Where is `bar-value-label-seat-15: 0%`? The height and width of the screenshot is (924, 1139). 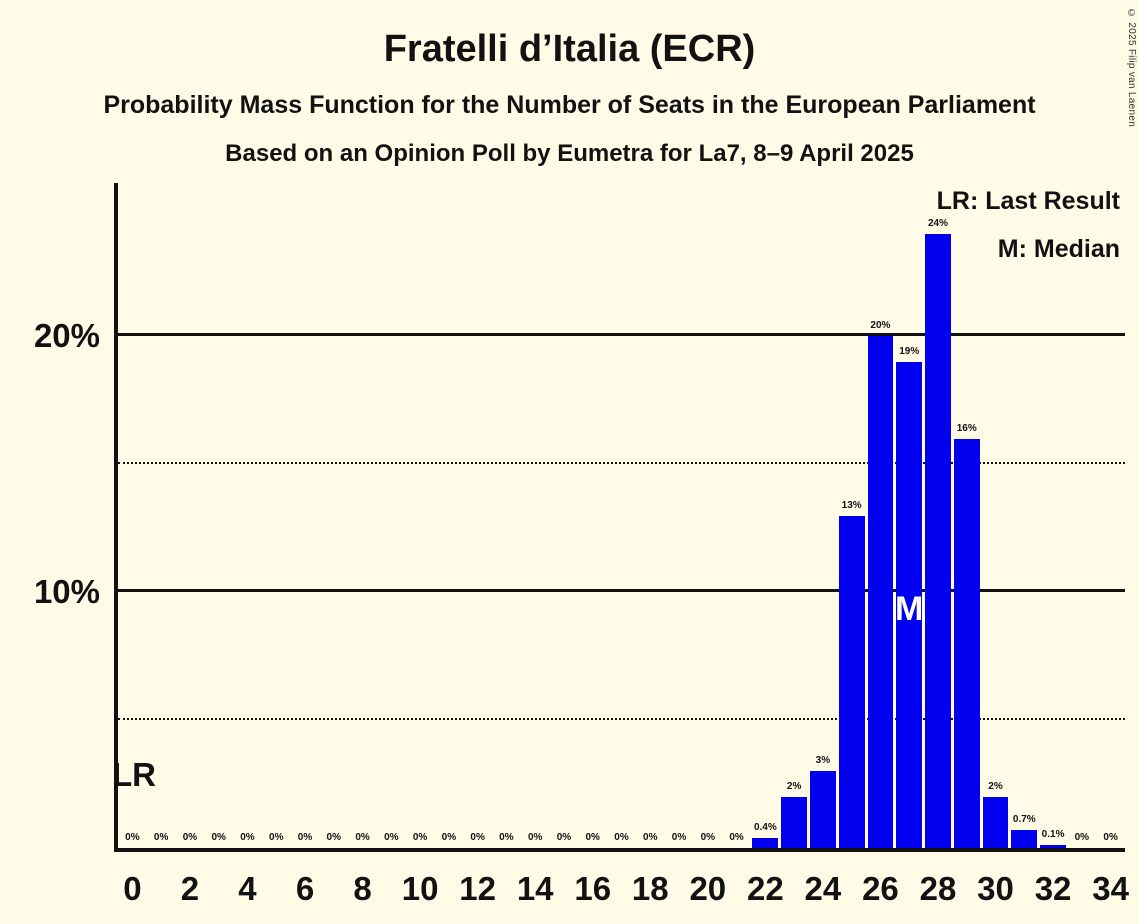 bar-value-label-seat-15: 0% is located at coordinates (564, 837).